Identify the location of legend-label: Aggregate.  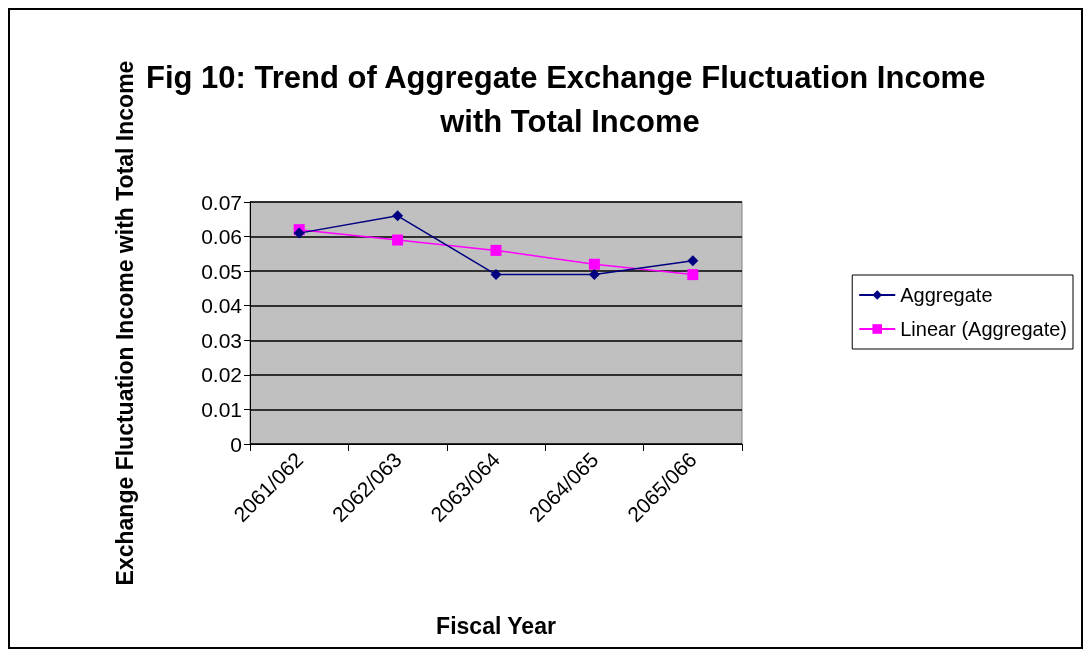
(946, 295).